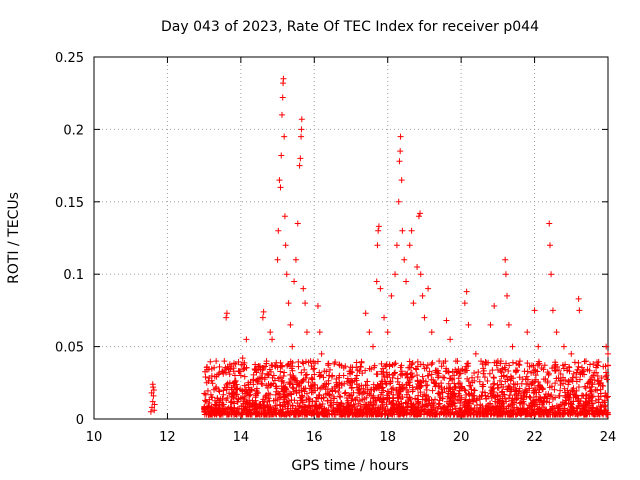  What do you see at coordinates (73, 130) in the screenshot?
I see `y-tick-label: 0.2` at bounding box center [73, 130].